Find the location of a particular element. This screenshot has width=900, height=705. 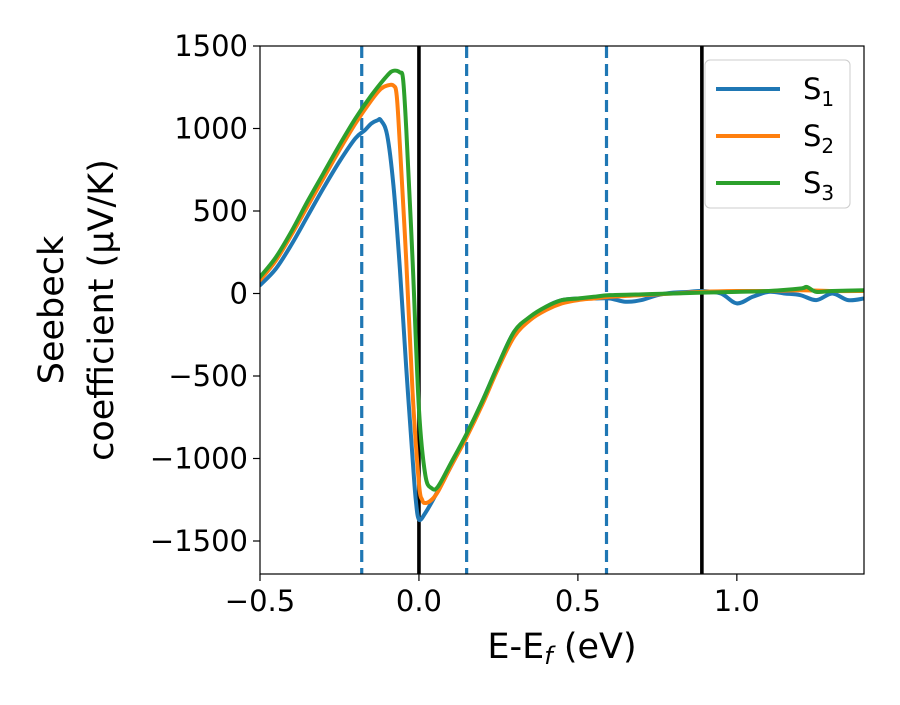

y-tick-label: −500 is located at coordinates (208, 376).